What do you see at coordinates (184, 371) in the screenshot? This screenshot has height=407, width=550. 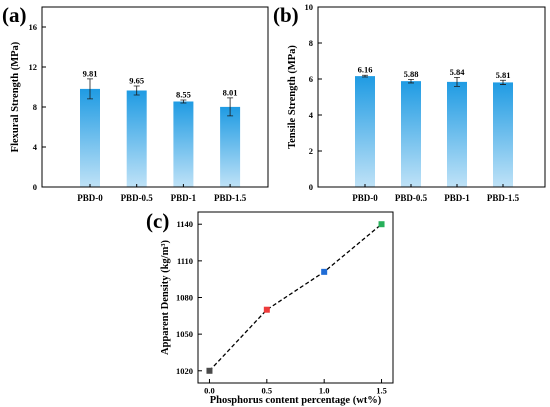 I see `panel-c-y-tick-label: 1020` at bounding box center [184, 371].